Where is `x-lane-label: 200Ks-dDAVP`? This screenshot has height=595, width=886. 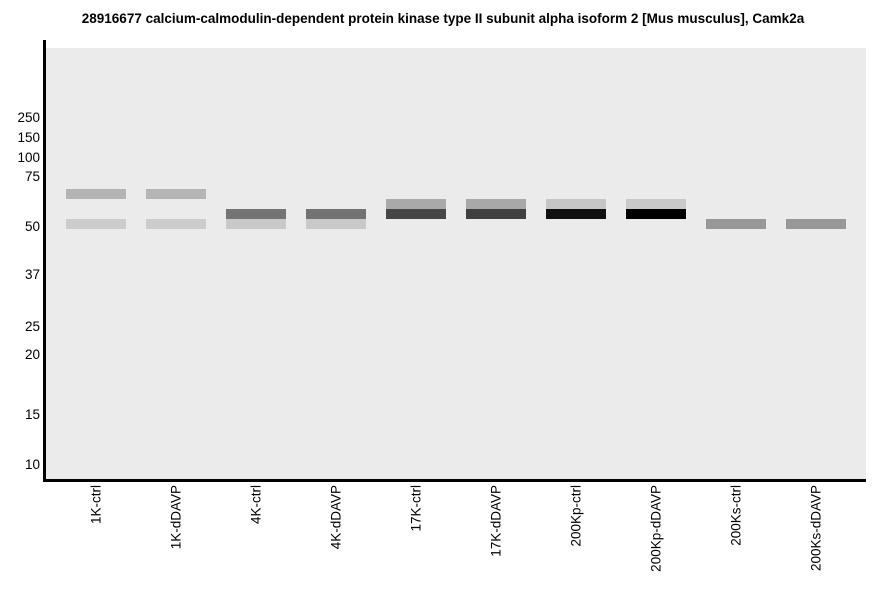
x-lane-label: 200Ks-dDAVP is located at coordinates (816, 528).